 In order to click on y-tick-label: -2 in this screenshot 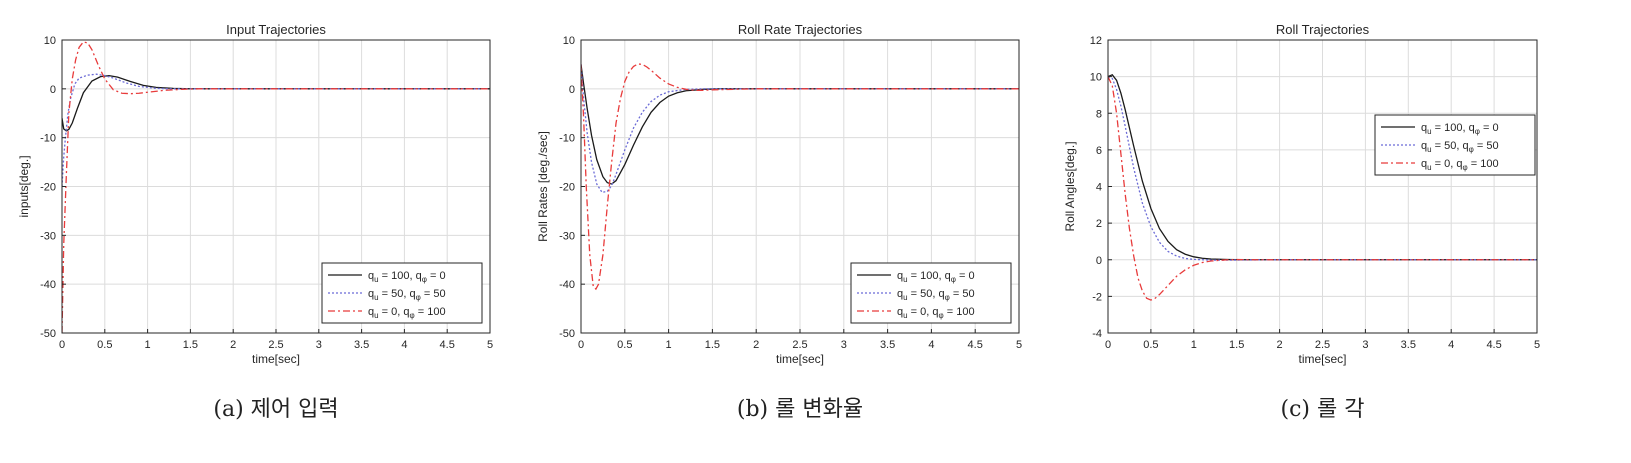, I will do `click(1097, 297)`.